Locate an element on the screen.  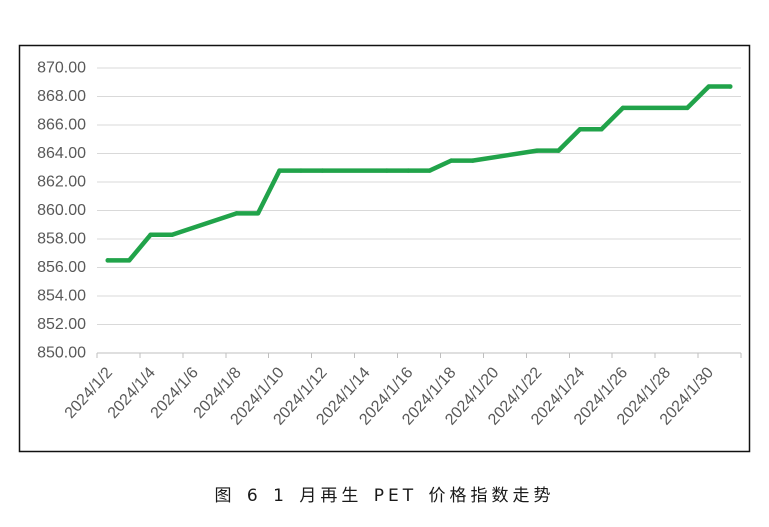
y-tick-label: 862.00 is located at coordinates (61, 182).